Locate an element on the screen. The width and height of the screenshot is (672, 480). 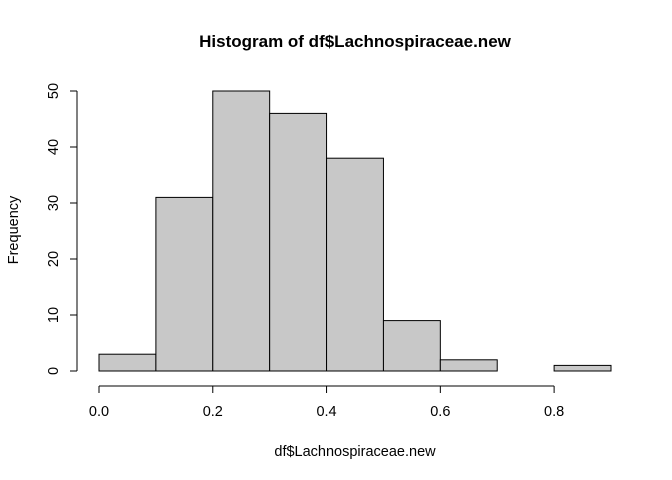
y-axis: 0 10 20 30 40 50 is located at coordinates (62, 229).